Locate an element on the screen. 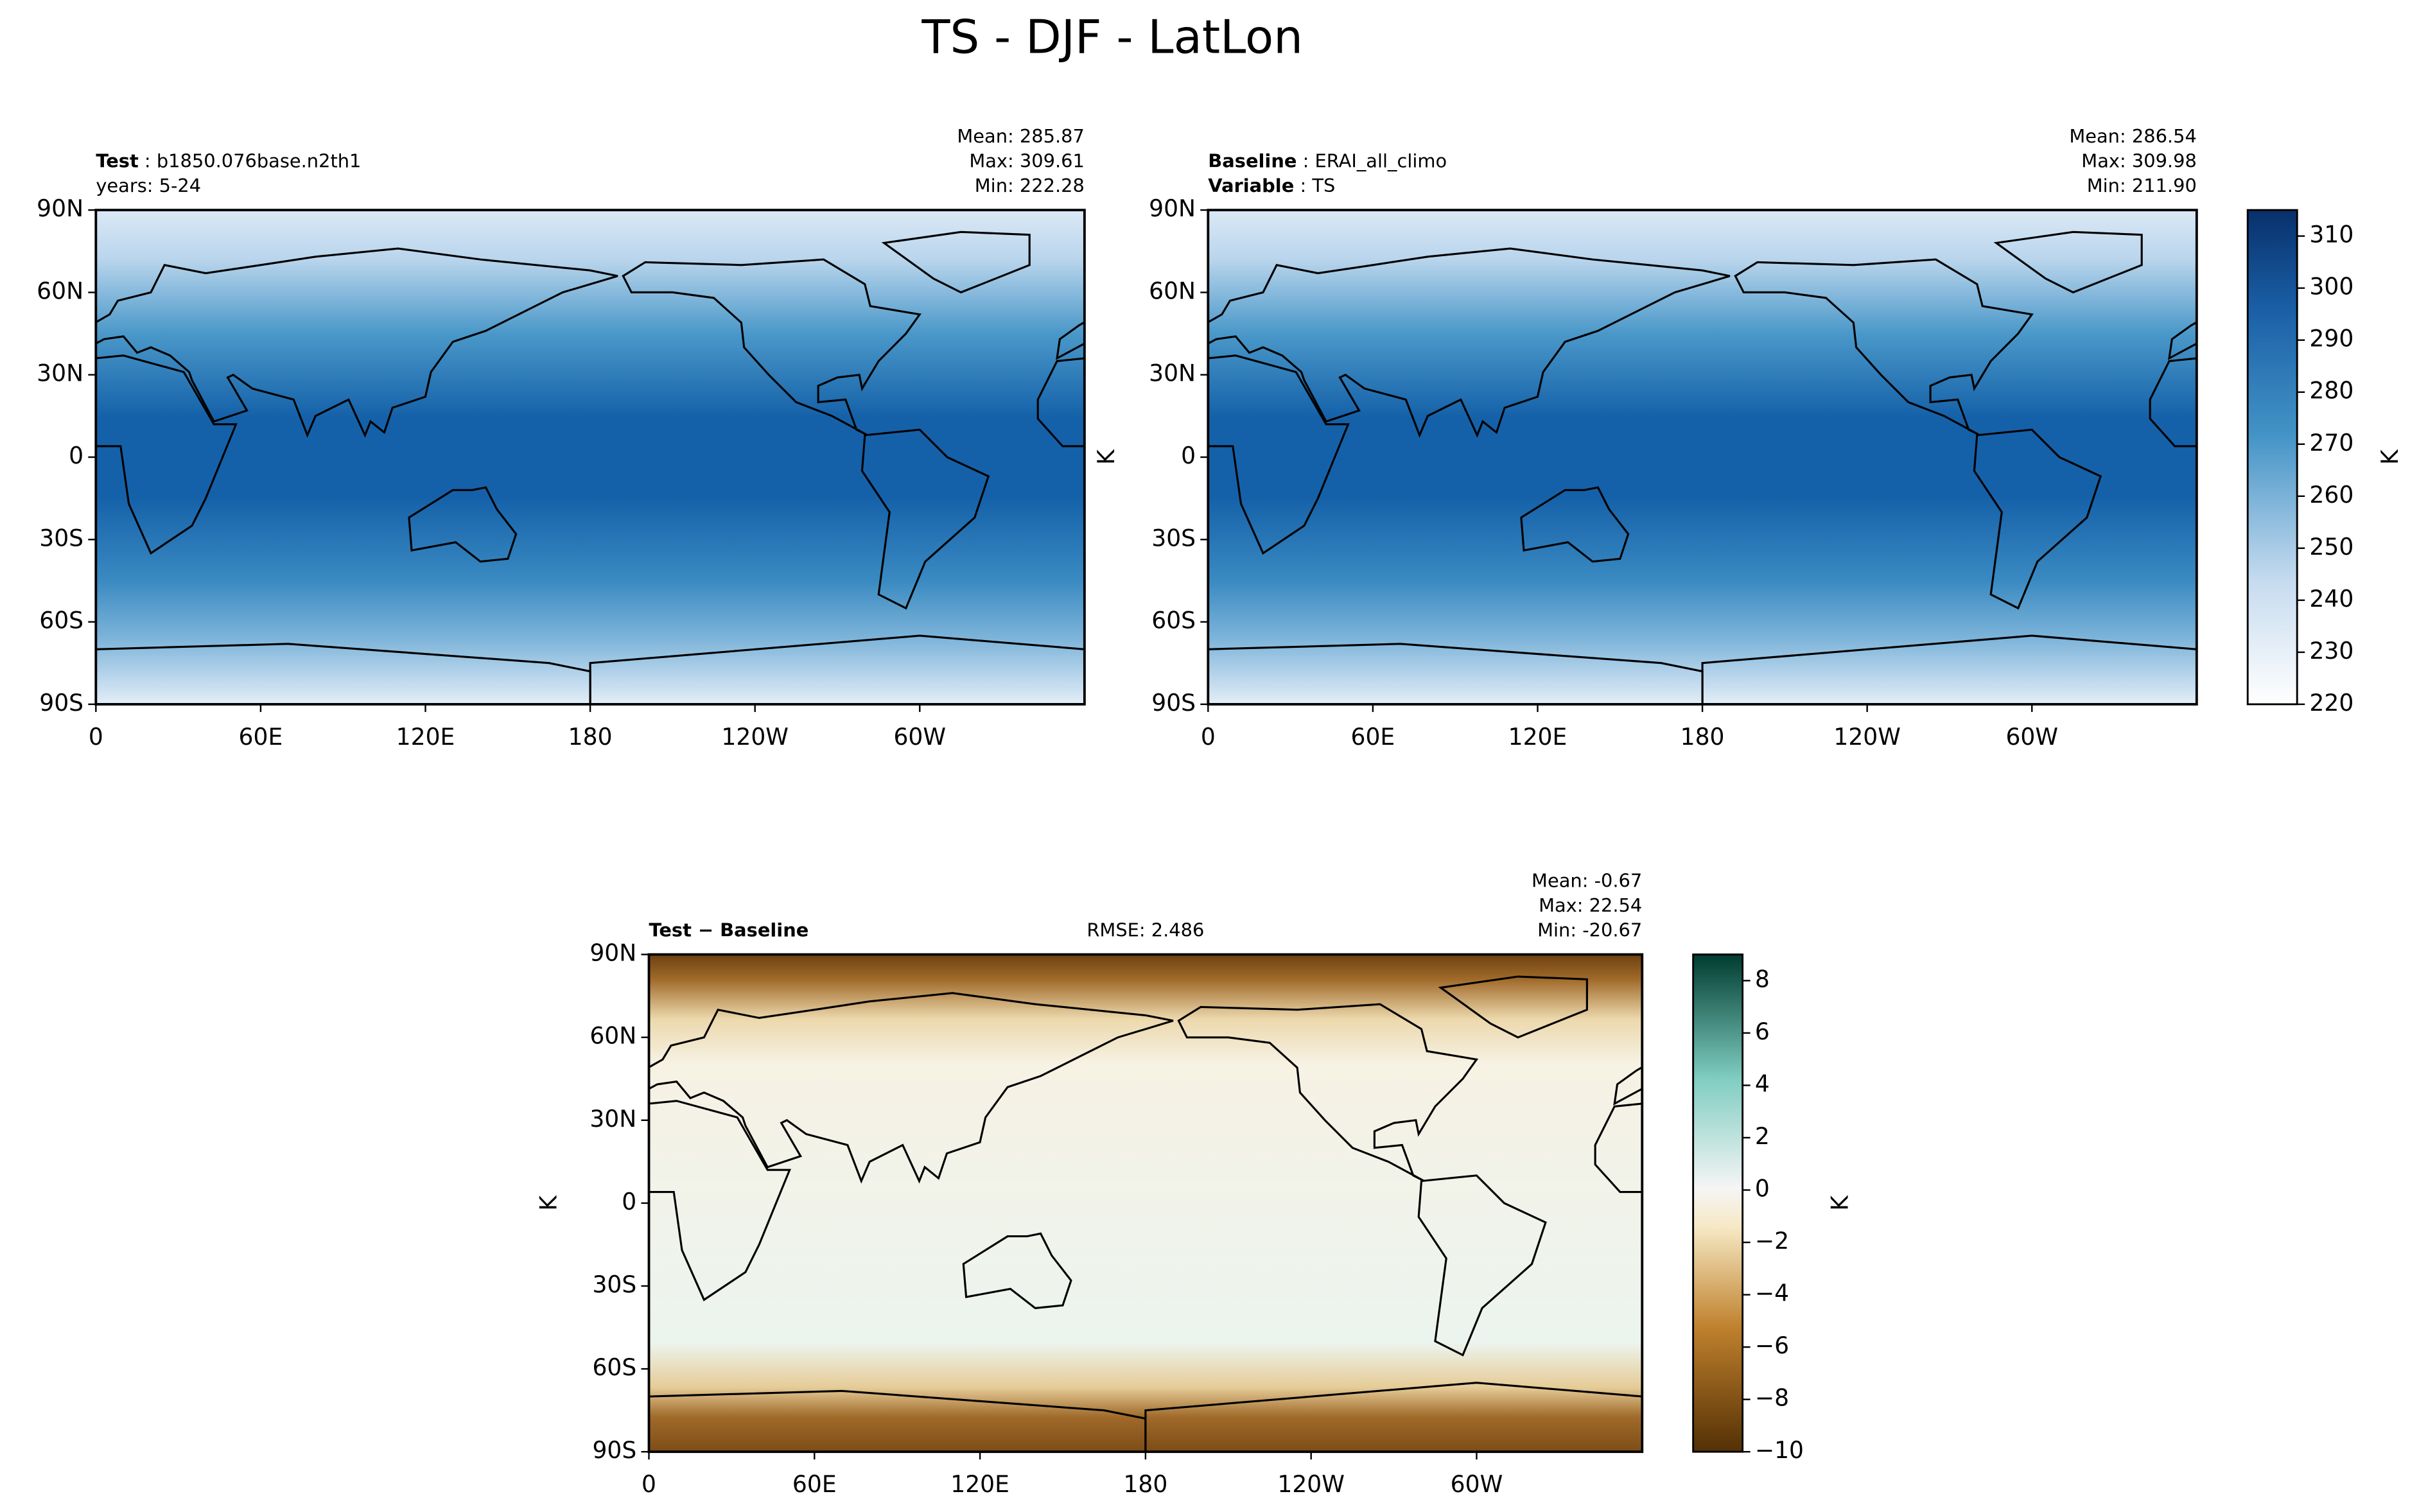 This screenshot has height=1512, width=2410. colorbar-tick-label: 270 is located at coordinates (2331, 443).